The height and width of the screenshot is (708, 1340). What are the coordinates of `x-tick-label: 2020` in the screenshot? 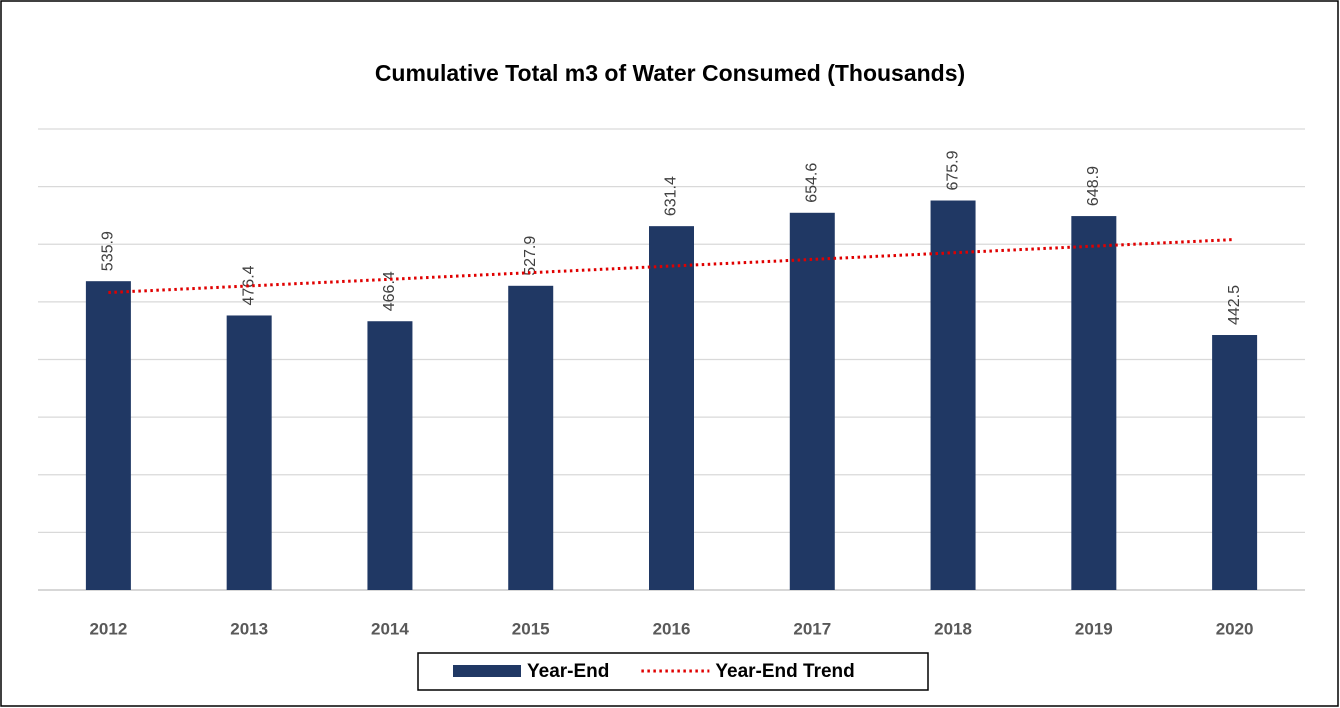 It's located at (1235, 628).